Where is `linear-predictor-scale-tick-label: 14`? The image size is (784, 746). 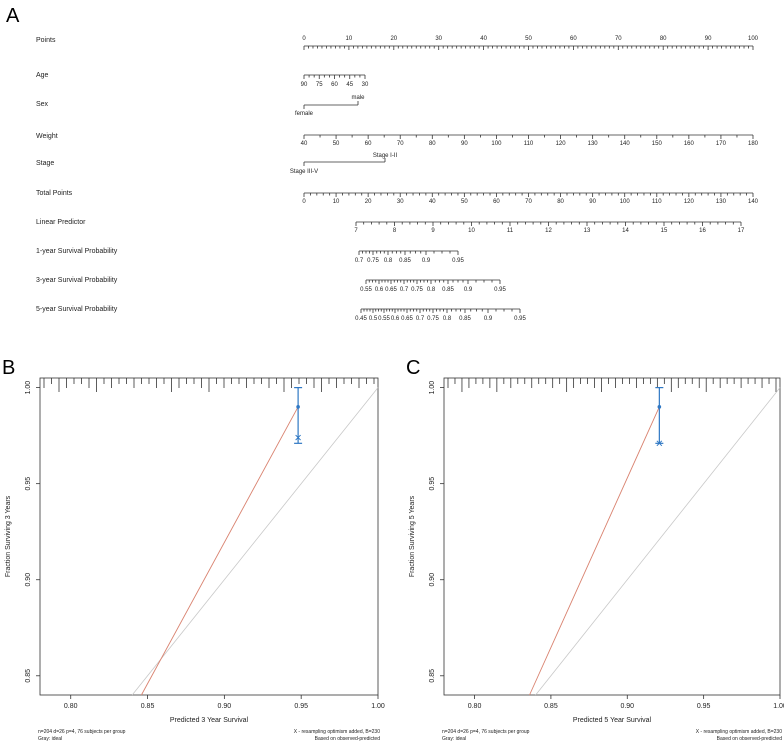
linear-predictor-scale-tick-label: 14 is located at coordinates (625, 231).